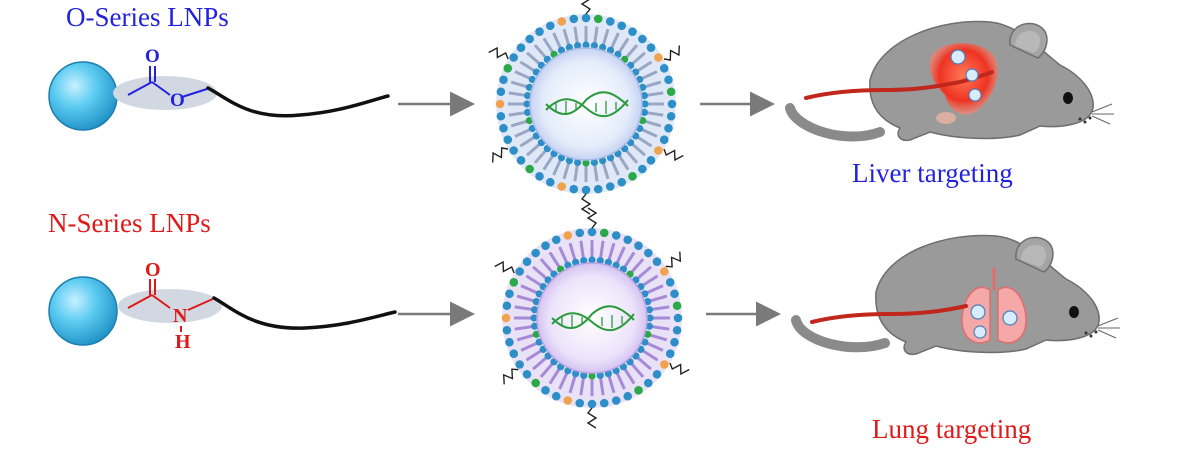 The image size is (1182, 473). What do you see at coordinates (171, 295) in the screenshot?
I see `amide-skeleton` at bounding box center [171, 295].